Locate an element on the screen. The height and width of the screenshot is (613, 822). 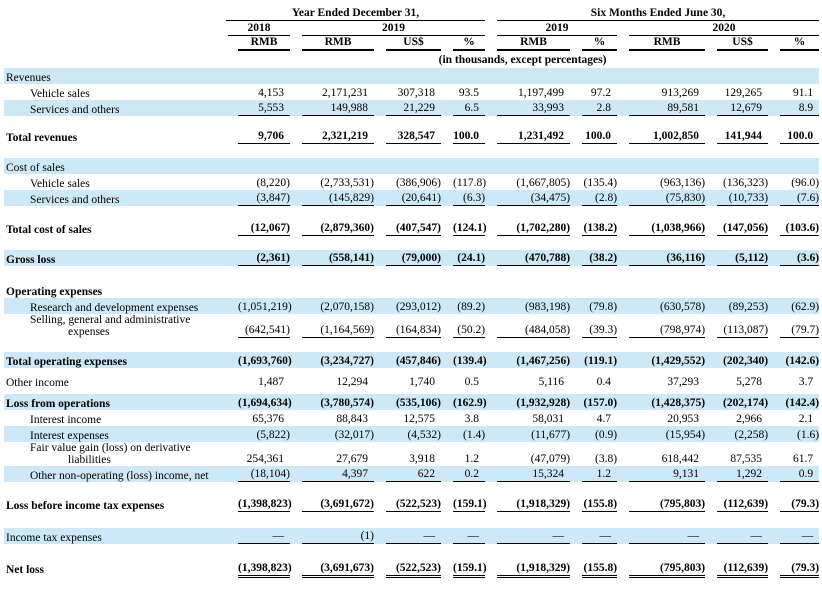
cell-value: (1,428,375) is located at coordinates (661, 402).